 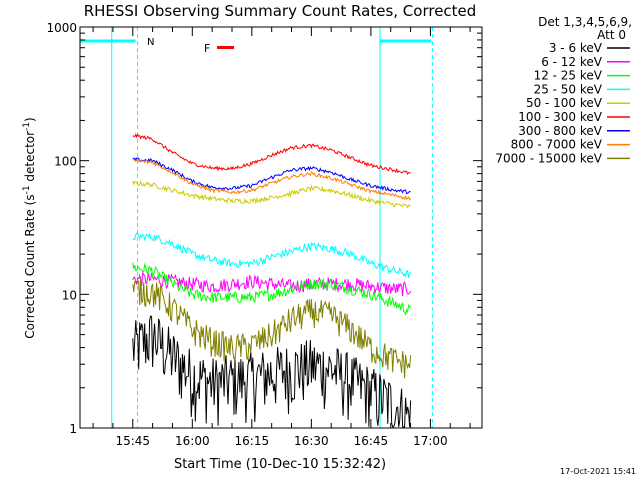 I want to click on y-label-mid: detector, so click(x=30, y=158).